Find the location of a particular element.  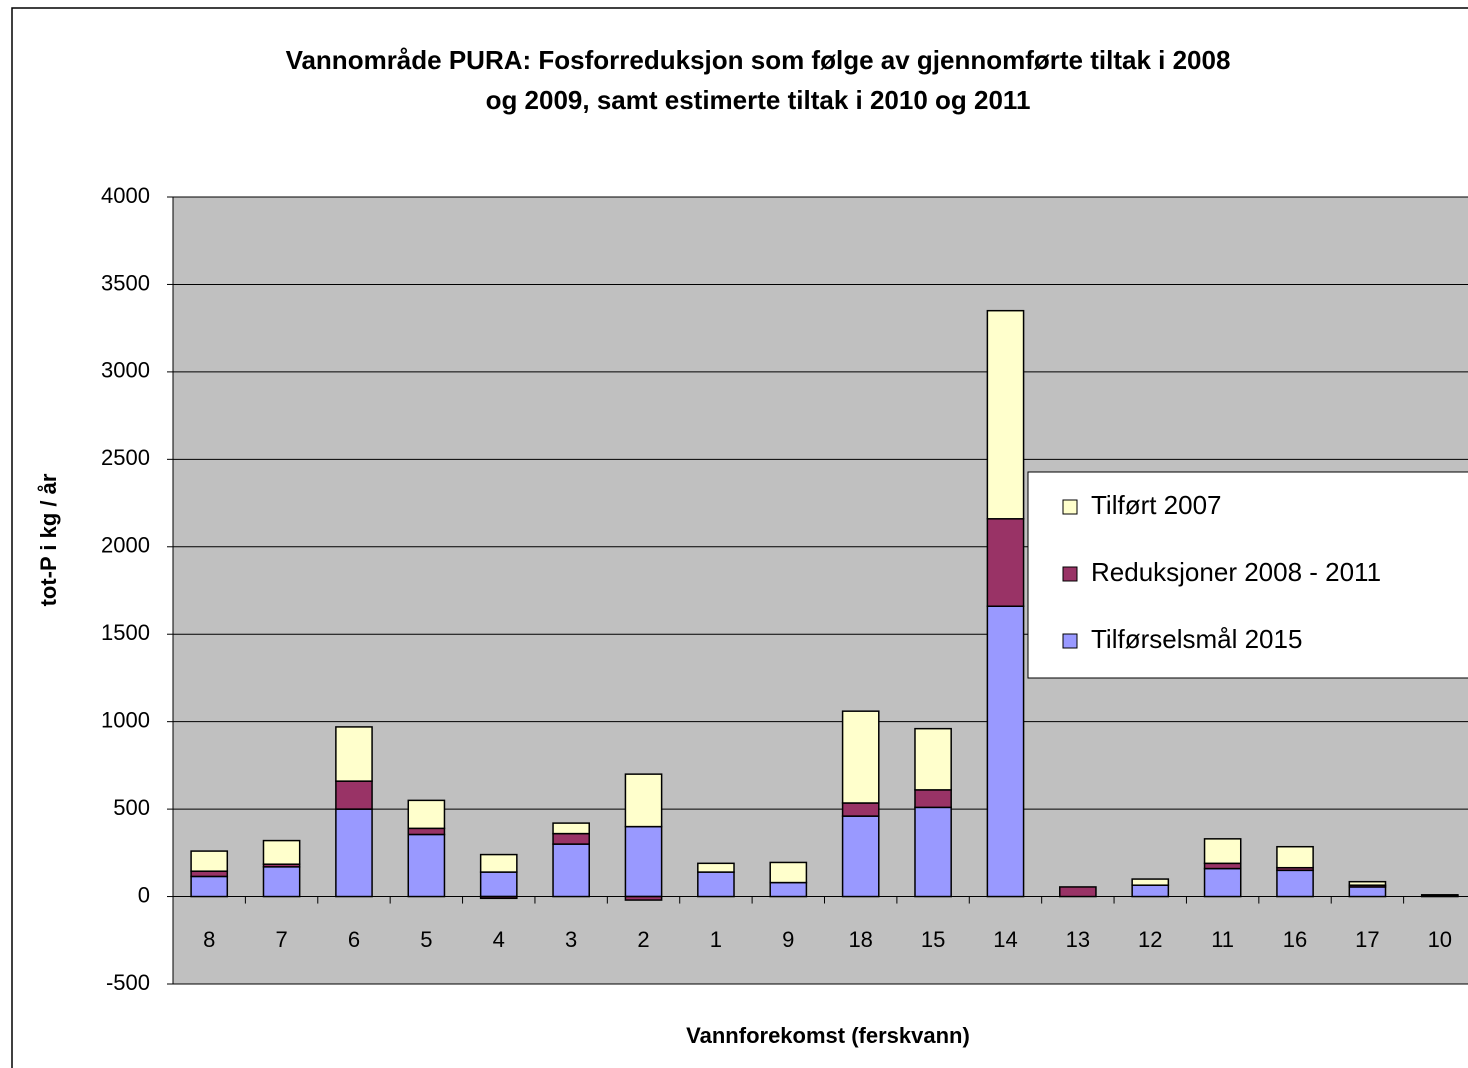

x-tick-label: 11 is located at coordinates (1222, 939).